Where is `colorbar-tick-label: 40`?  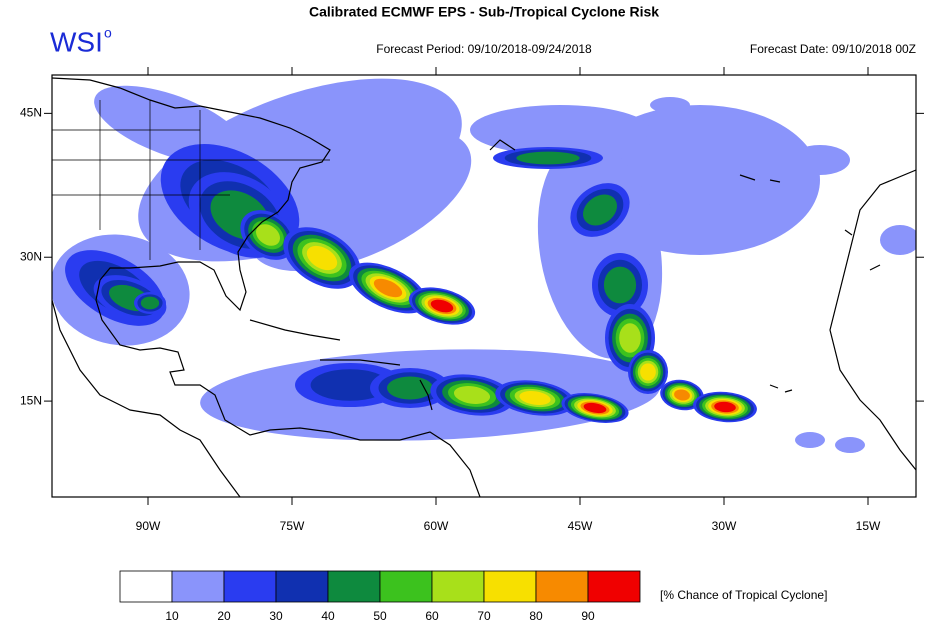
colorbar-tick-label: 40 is located at coordinates (328, 616).